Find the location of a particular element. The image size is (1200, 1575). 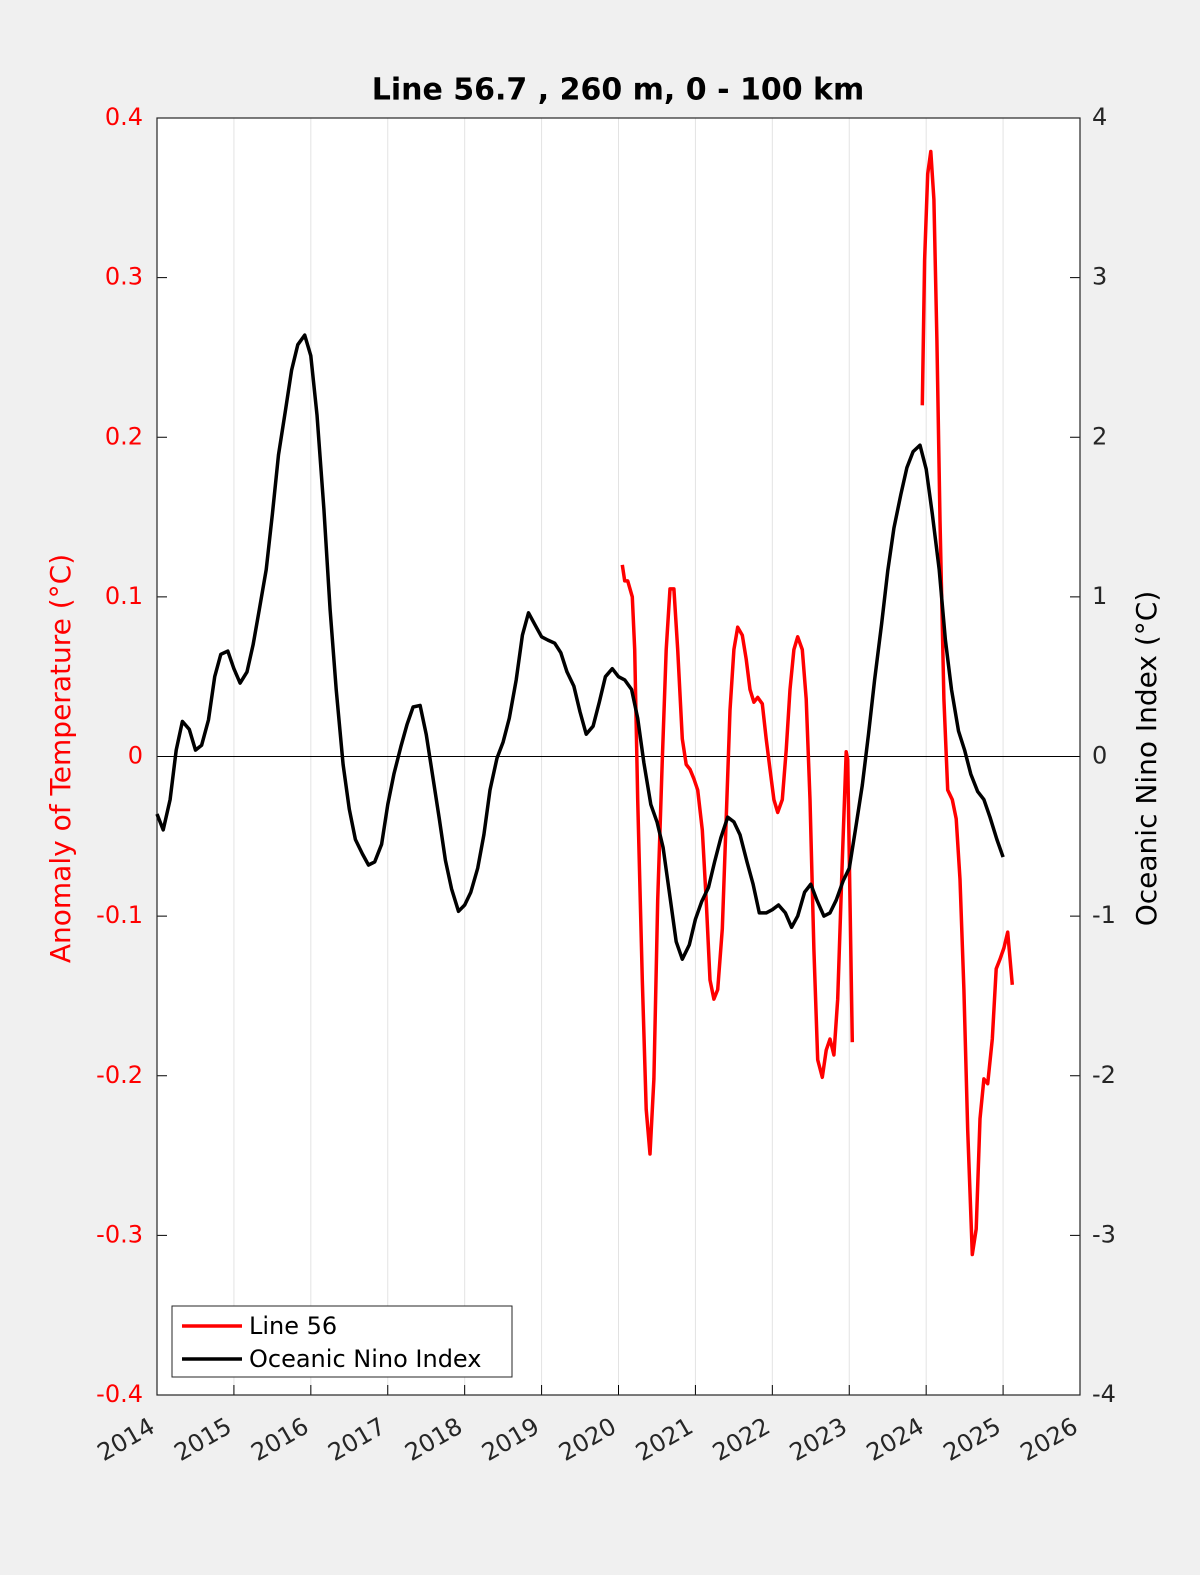

y2-tick-label: -2 is located at coordinates (1104, 1075).